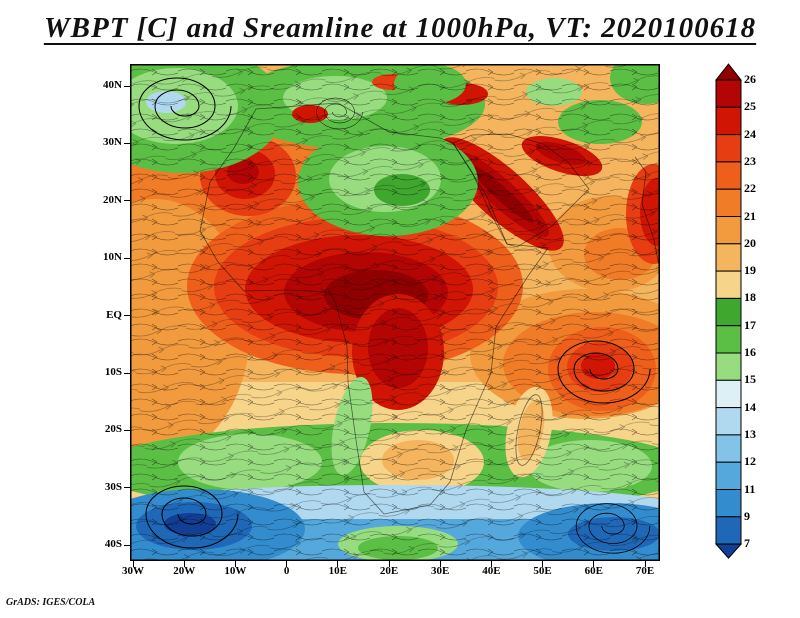 This screenshot has height=618, width=800. Describe the element at coordinates (750, 433) in the screenshot. I see `colorbar-label: 13` at that location.